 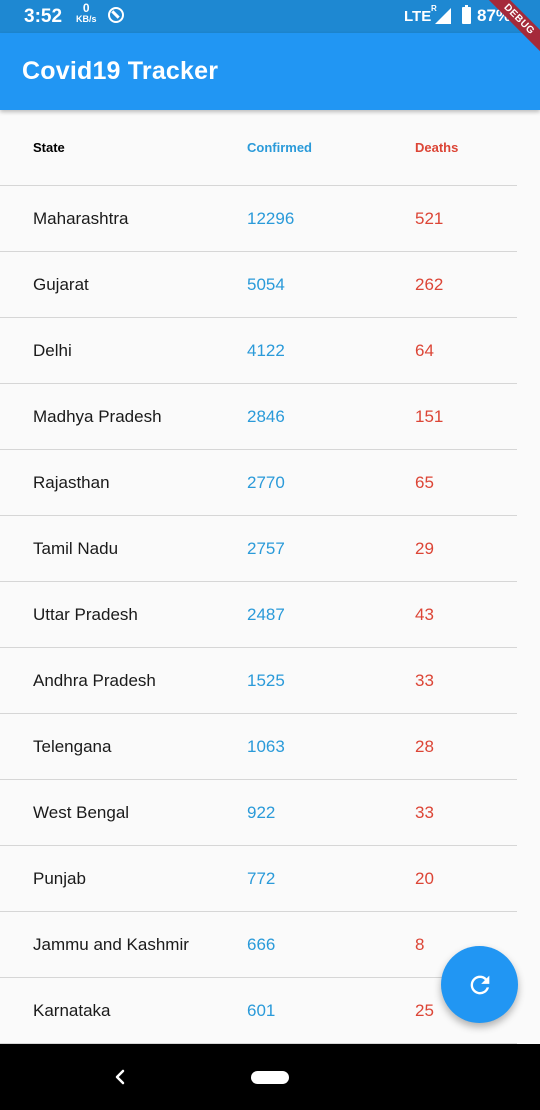 What do you see at coordinates (434, 8) in the screenshot?
I see `roaming-indicator: R` at bounding box center [434, 8].